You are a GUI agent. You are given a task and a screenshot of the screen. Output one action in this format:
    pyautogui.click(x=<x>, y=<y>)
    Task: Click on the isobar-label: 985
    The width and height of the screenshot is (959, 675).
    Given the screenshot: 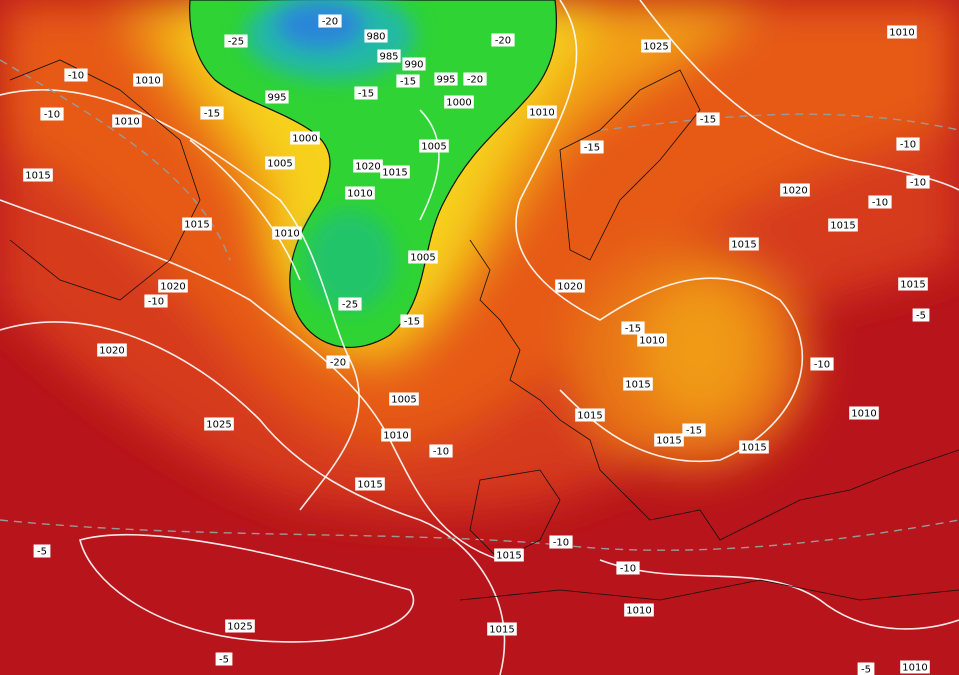 What is the action you would take?
    pyautogui.click(x=388, y=57)
    